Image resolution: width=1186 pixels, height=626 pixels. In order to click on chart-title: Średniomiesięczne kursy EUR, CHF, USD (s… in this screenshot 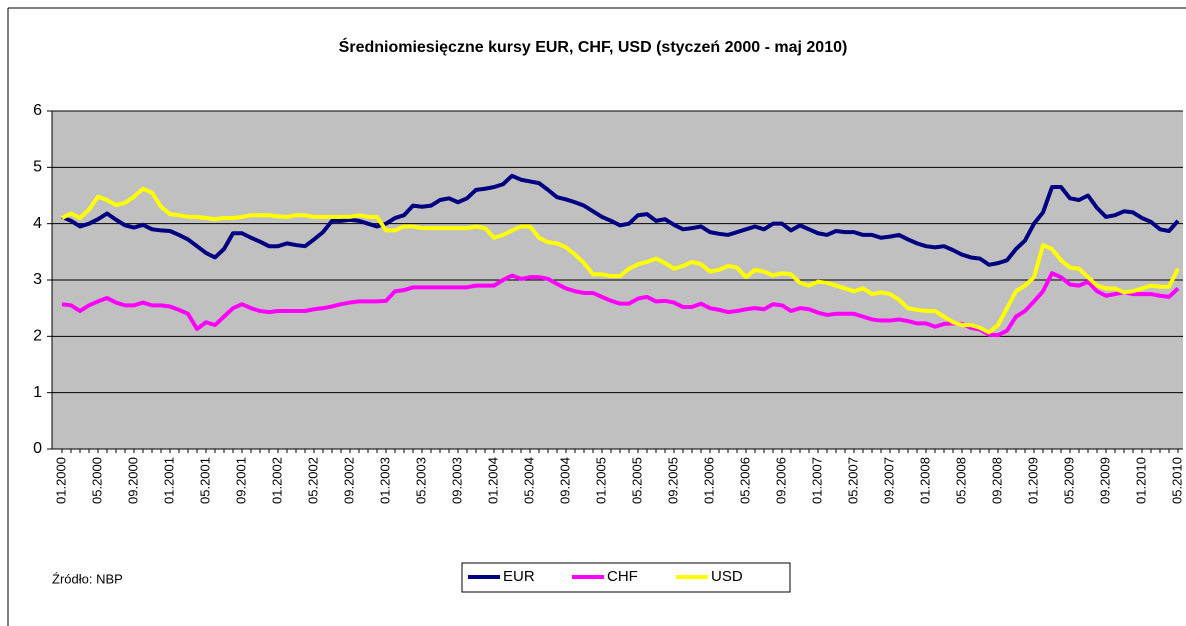, I will do `click(593, 46)`.